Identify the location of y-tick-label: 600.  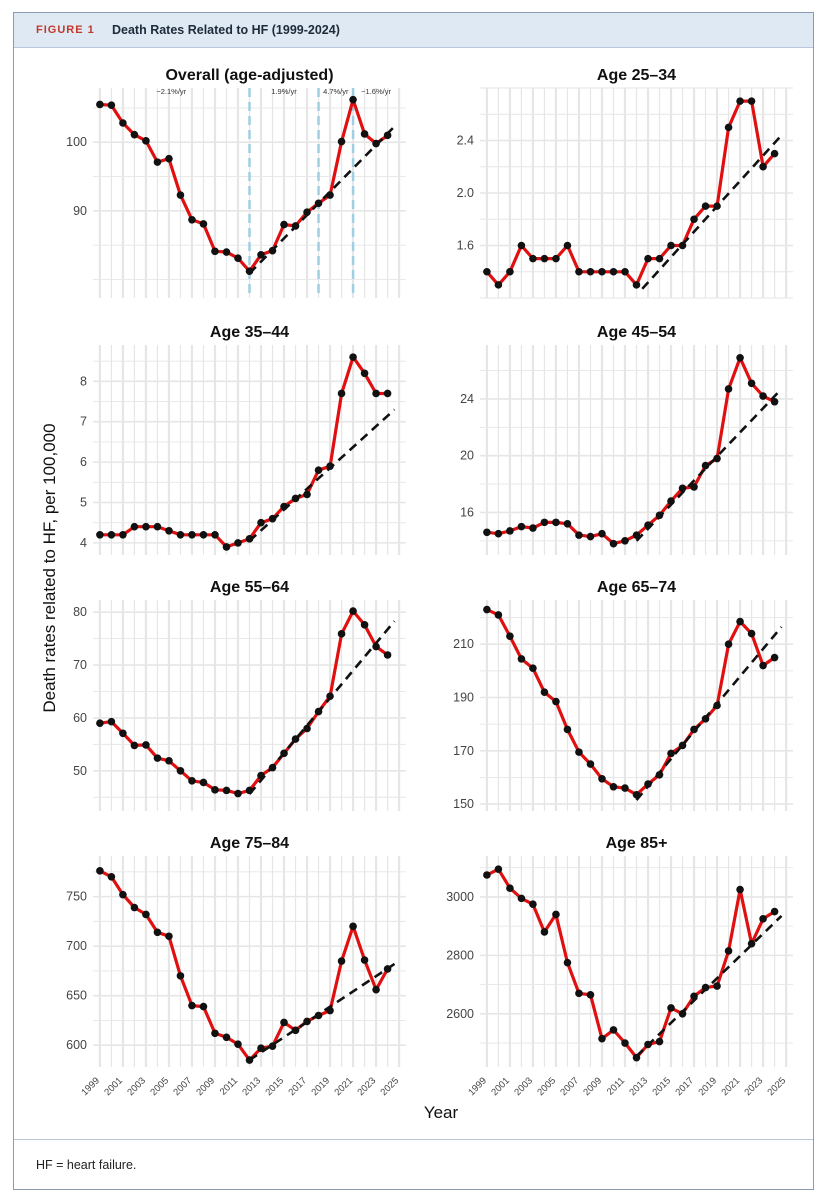
(76, 1045).